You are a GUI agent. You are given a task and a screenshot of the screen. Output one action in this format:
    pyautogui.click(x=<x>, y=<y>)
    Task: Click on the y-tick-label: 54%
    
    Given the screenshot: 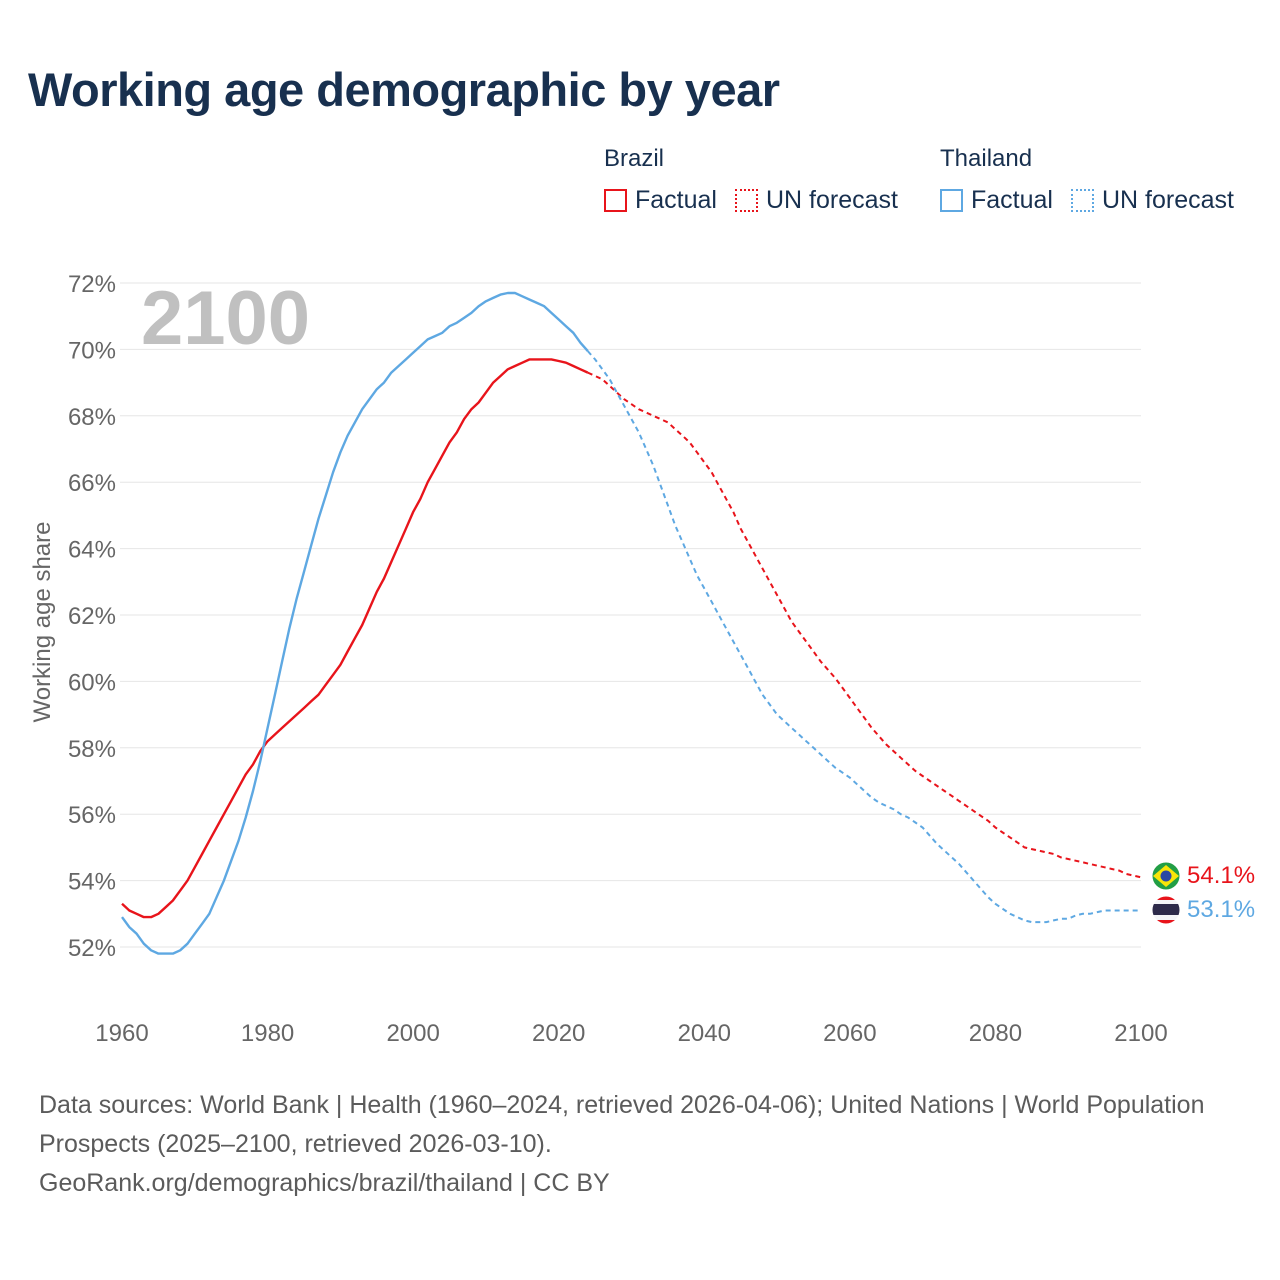 What is the action you would take?
    pyautogui.click(x=92, y=882)
    